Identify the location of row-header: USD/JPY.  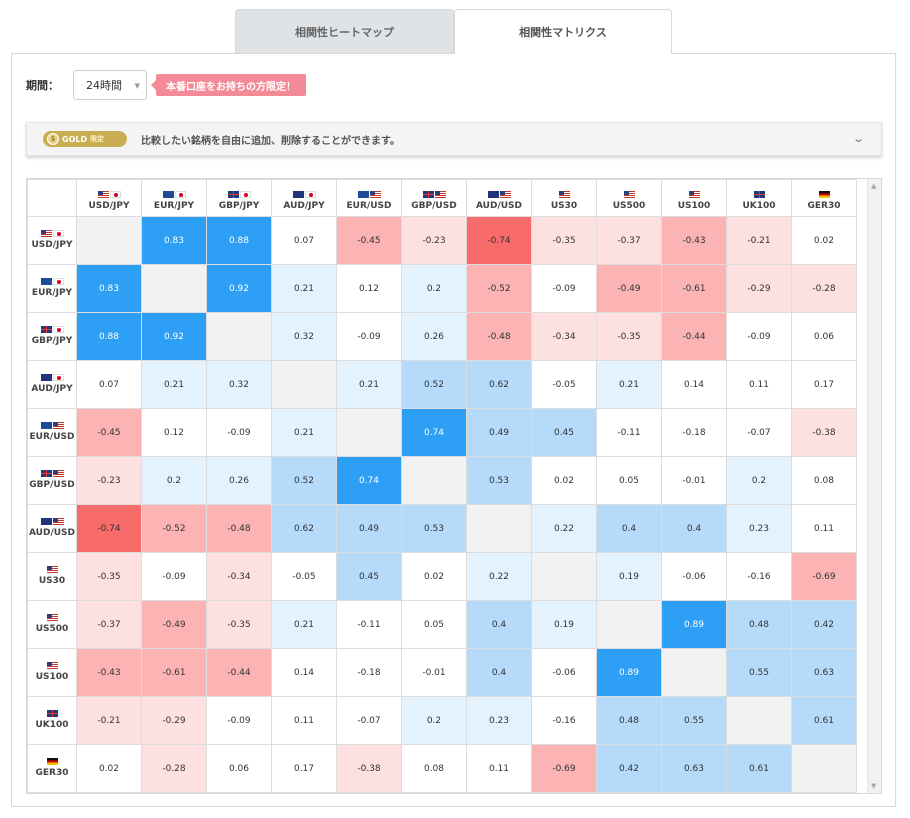
(52, 240).